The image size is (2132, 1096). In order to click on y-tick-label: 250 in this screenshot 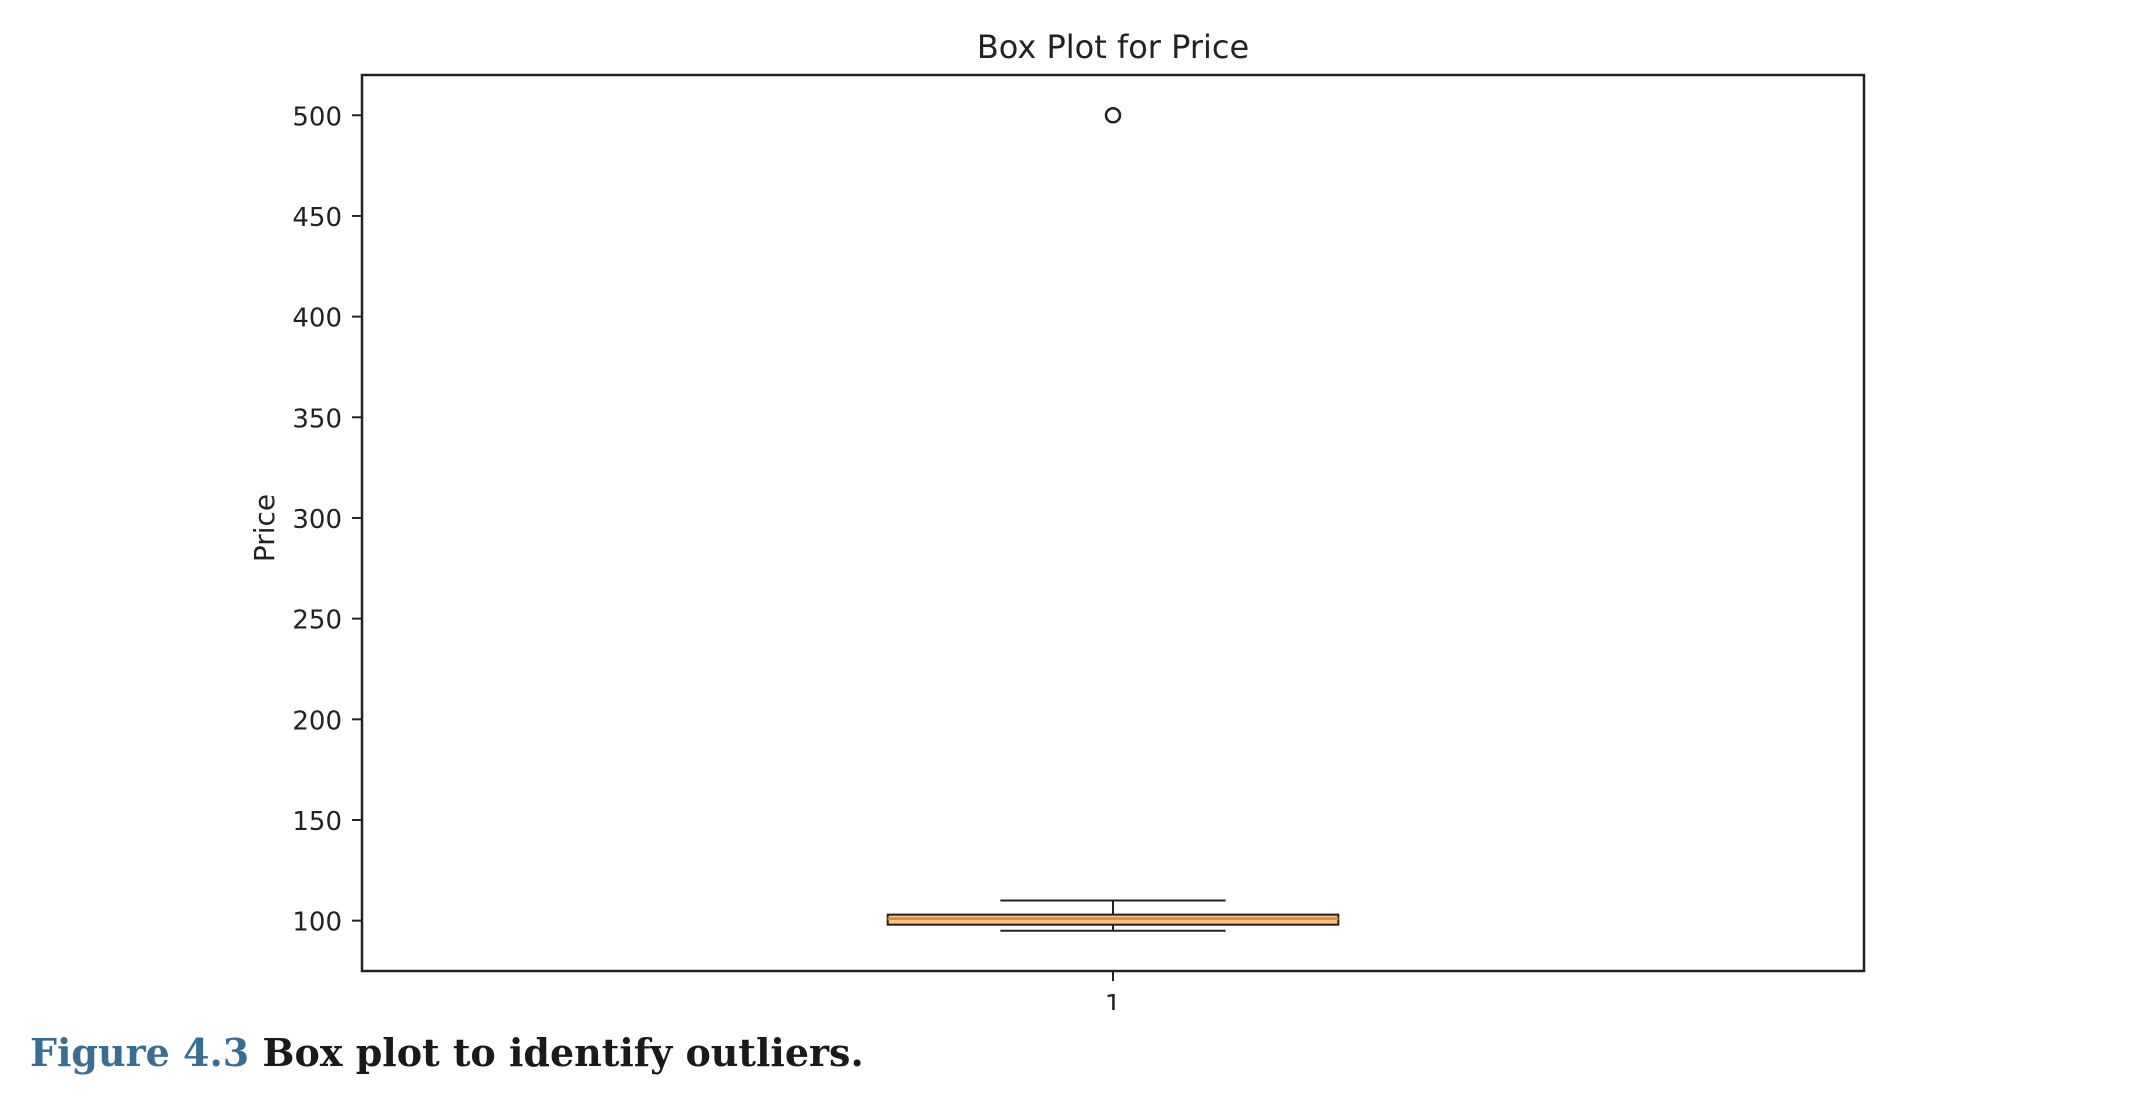, I will do `click(317, 621)`.